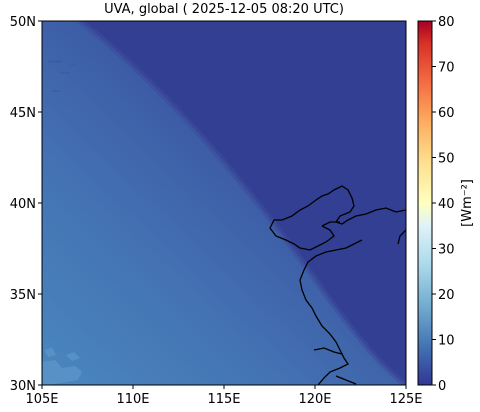  Describe the element at coordinates (23, 295) in the screenshot. I see `y-tick-label: 35N` at that location.